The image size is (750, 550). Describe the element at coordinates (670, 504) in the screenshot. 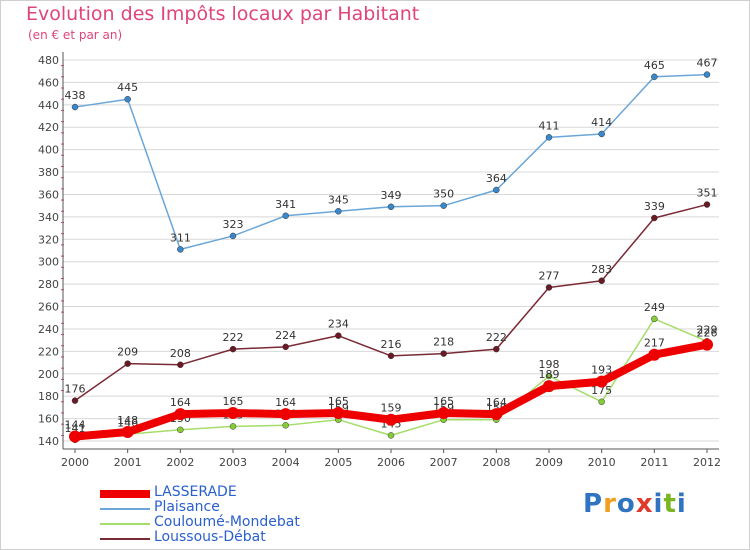

I see `logo-letter: t` at that location.